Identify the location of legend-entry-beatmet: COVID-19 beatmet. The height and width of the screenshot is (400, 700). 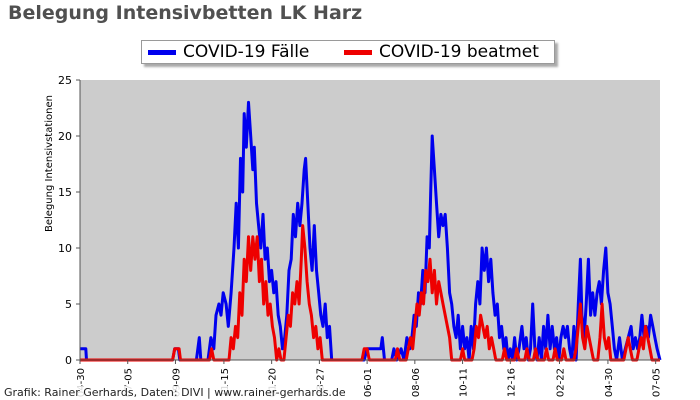
(441, 52).